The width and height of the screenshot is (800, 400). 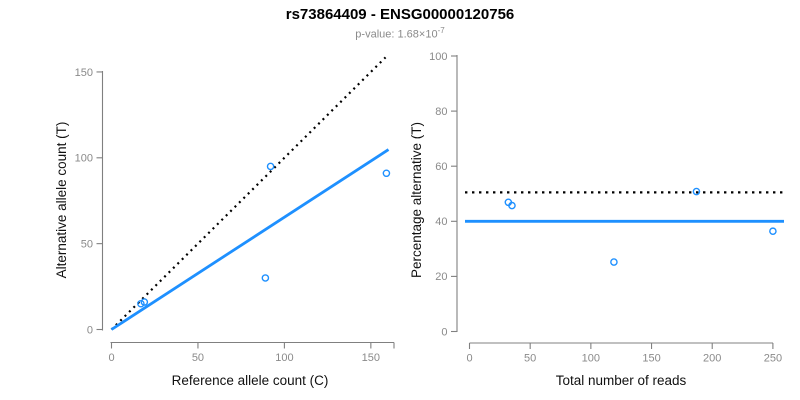 What do you see at coordinates (400, 14) in the screenshot?
I see `figure-title: rs73864409 - ENSG00000120756` at bounding box center [400, 14].